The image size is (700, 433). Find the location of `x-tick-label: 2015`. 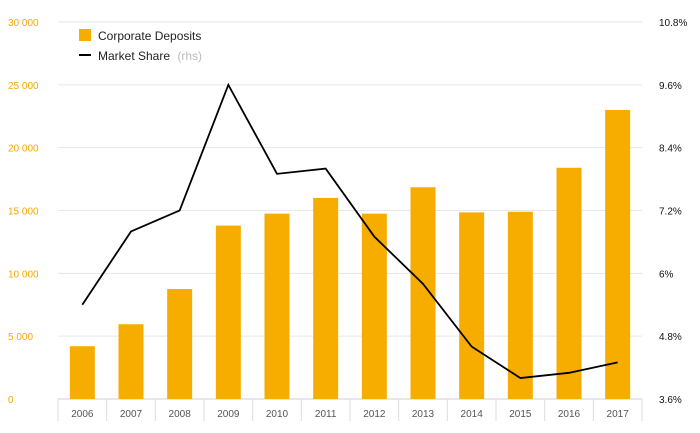

x-tick-label: 2015 is located at coordinates (520, 414).